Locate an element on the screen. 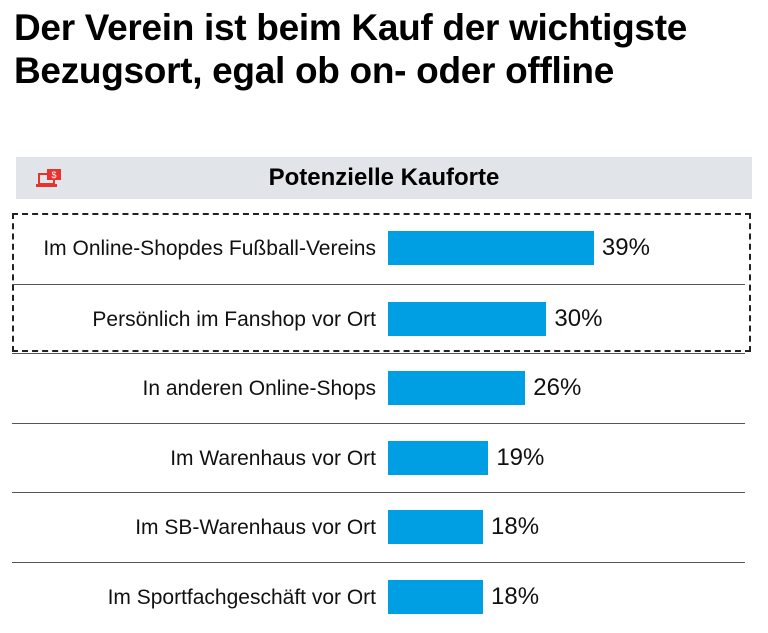 Image resolution: width=768 pixels, height=633 pixels. category-label: Im Warenhaus vor Ort is located at coordinates (273, 458).